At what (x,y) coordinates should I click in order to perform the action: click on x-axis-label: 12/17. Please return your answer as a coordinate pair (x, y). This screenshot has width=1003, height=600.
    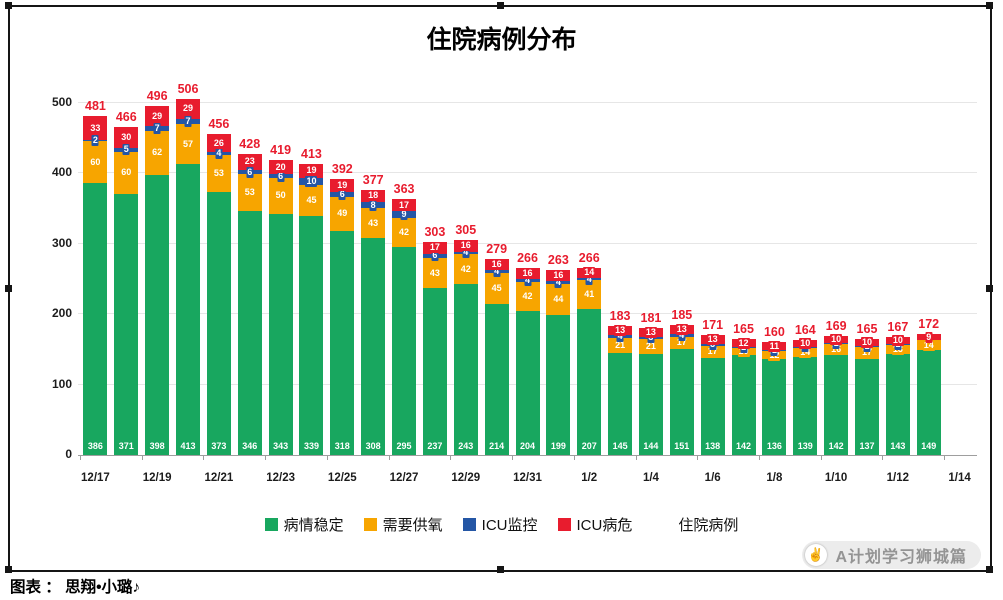
    Looking at the image, I should click on (95, 478).